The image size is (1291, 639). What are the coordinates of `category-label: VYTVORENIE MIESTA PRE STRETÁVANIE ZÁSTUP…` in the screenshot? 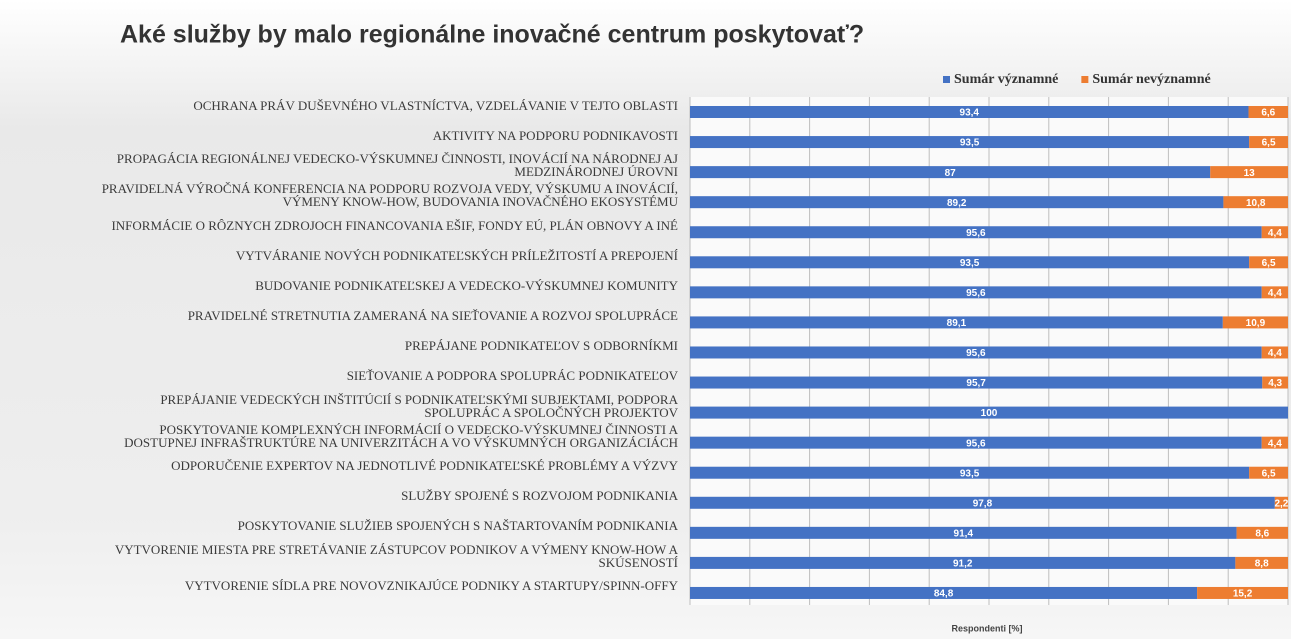 It's located at (396, 555).